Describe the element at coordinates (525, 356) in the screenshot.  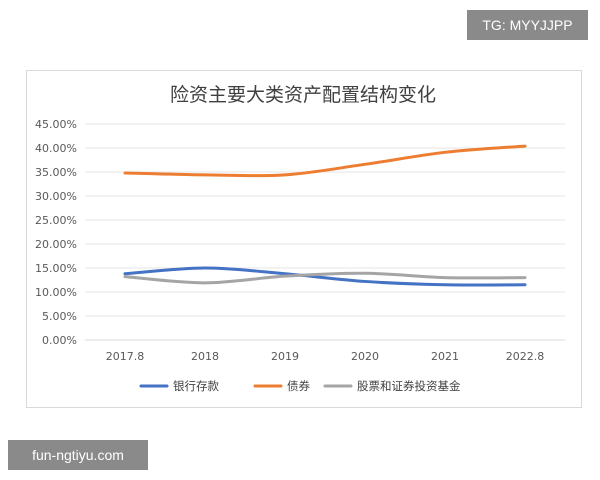
I see `x-tick-label: 2022.8` at that location.